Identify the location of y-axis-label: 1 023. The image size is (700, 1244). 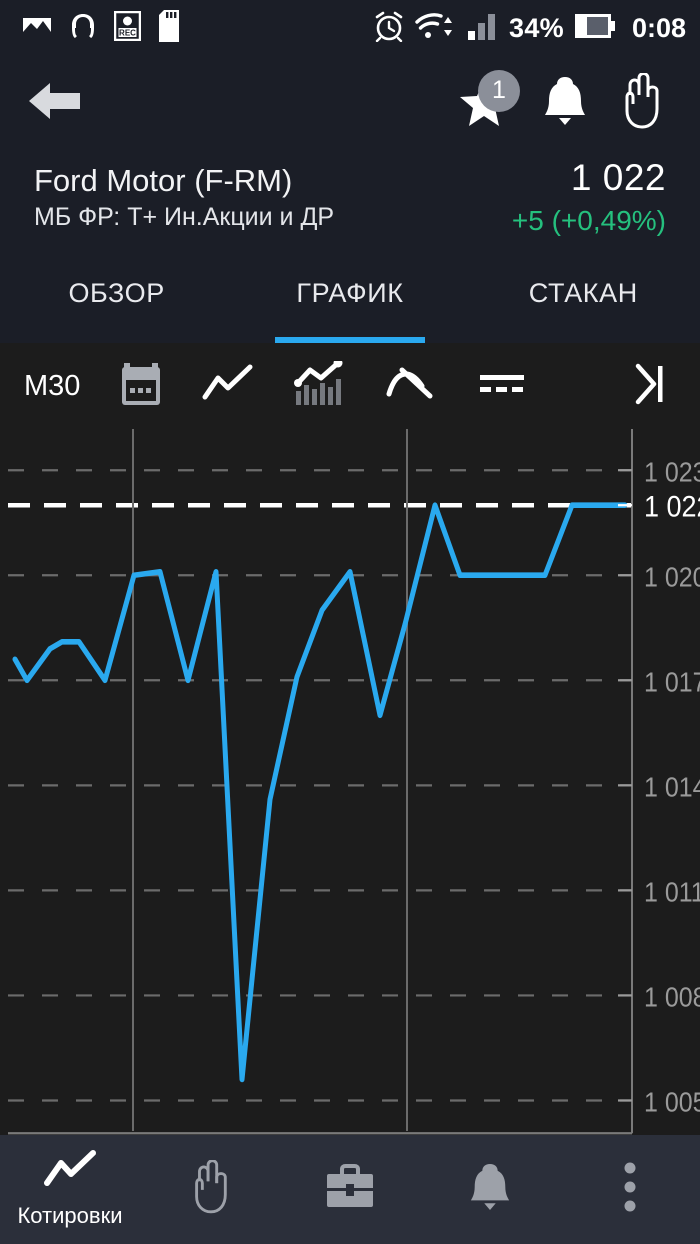
(672, 472).